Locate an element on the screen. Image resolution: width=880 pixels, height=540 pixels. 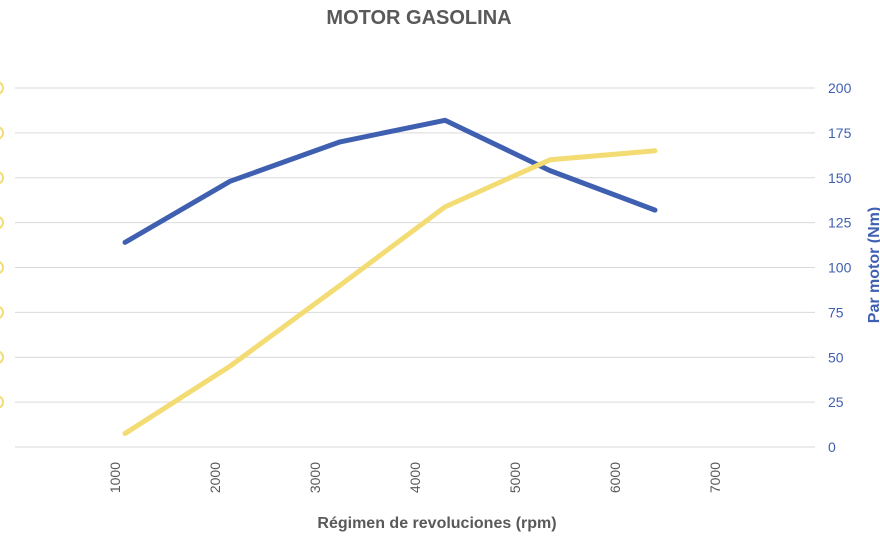
x-axis-label: Régimen de revoluciones (rpm) is located at coordinates (436, 523).